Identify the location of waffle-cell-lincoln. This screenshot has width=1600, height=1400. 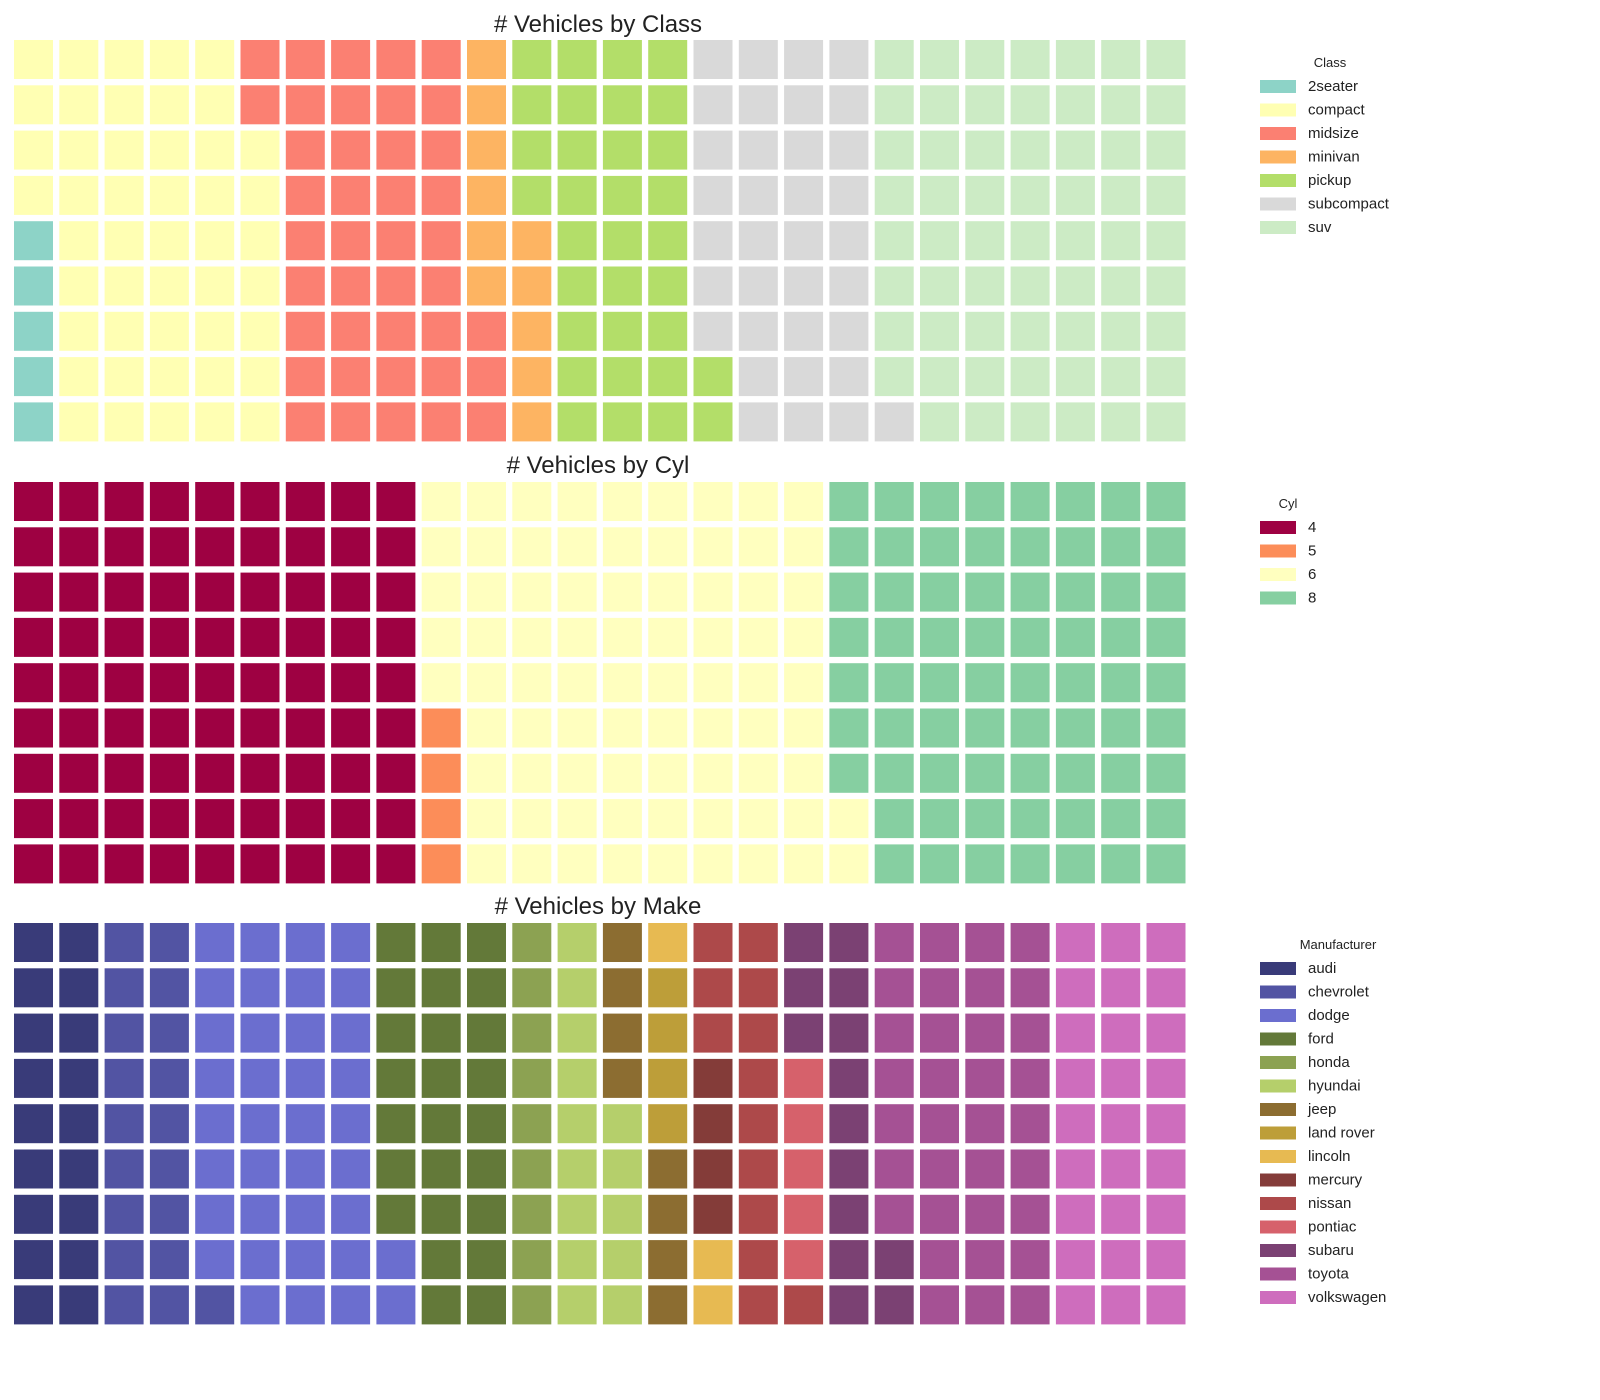
(713, 1305).